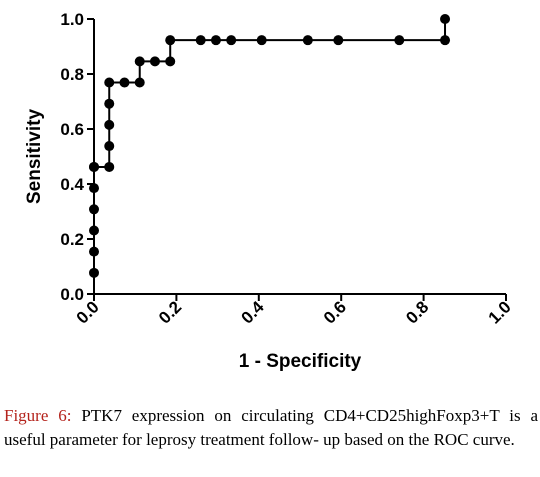 This screenshot has width=540, height=477. I want to click on x-tick-label: 0.8, so click(417, 312).